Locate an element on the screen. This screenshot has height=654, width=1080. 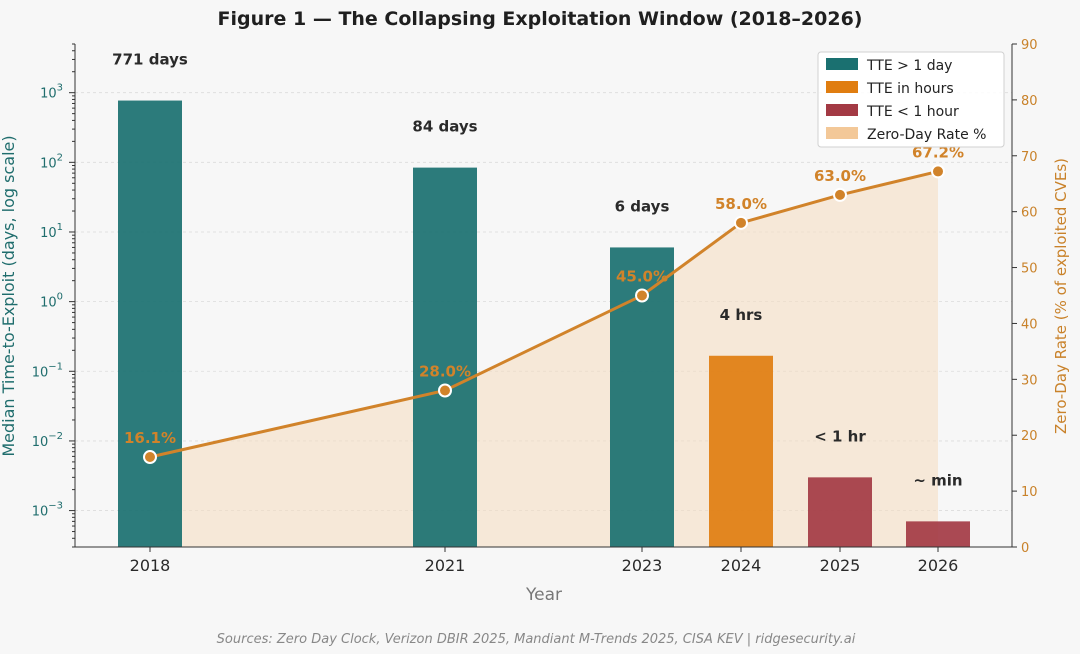
y-left-tick-exponent: 3 is located at coordinates (60, 88).